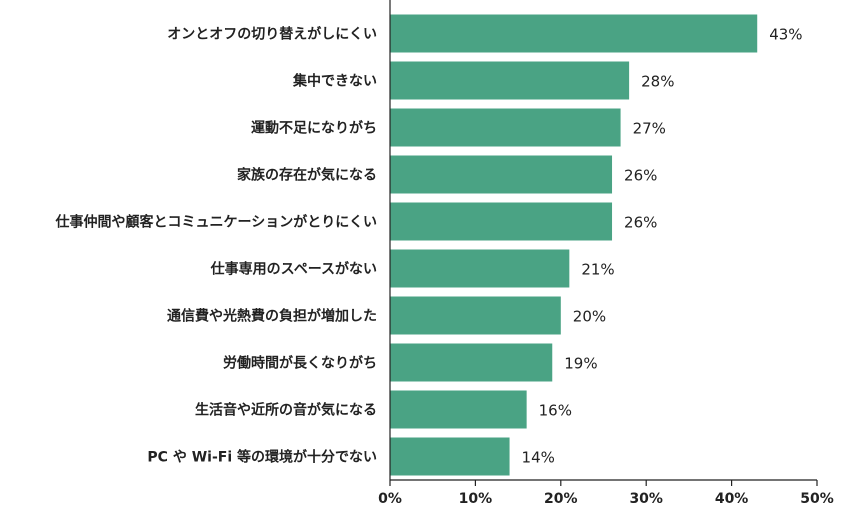  I want to click on category-label: 労働時間が長くなりがち, so click(300, 363).